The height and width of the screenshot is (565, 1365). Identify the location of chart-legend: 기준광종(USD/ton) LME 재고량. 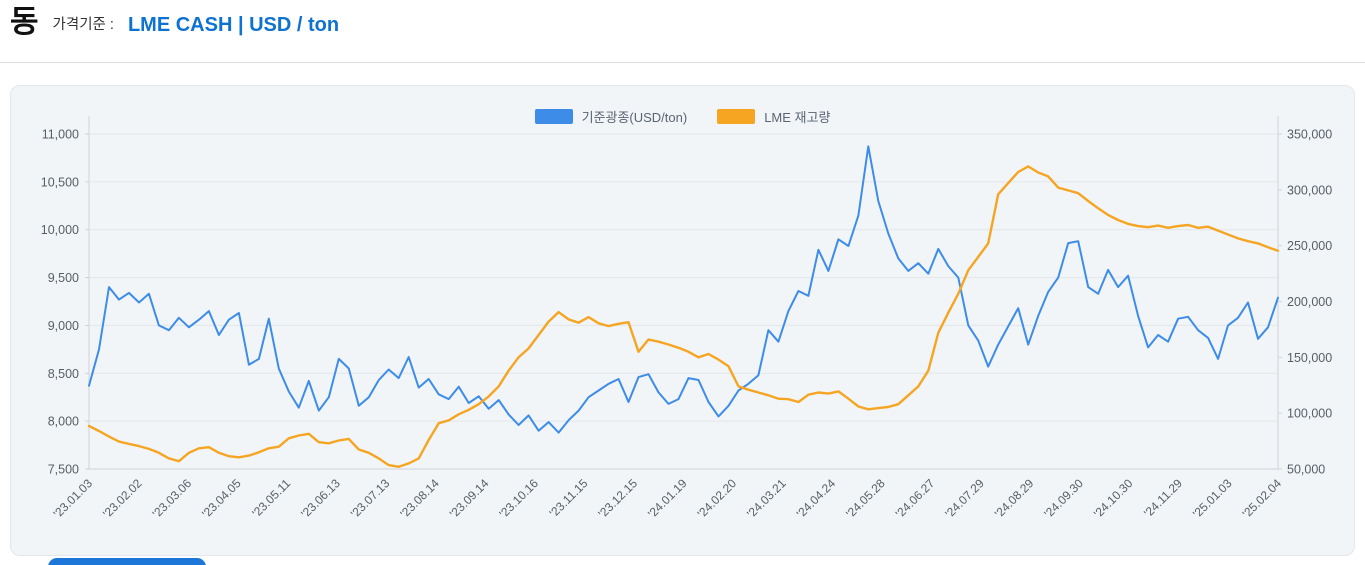
(682, 116).